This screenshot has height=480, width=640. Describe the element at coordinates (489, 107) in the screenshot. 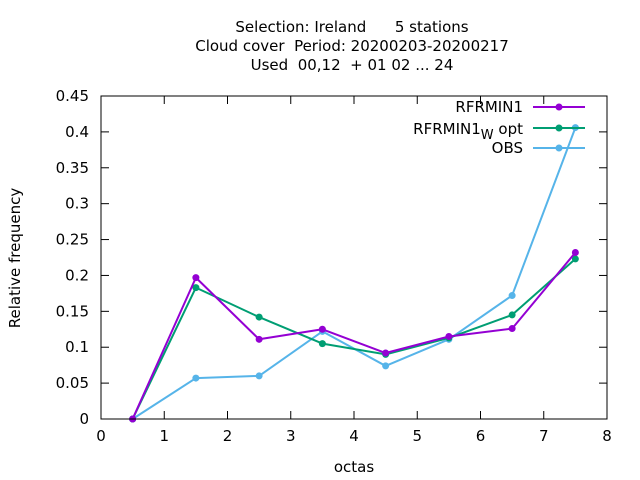

I see `legend-label-rfrmin1: RFRMIN1` at that location.